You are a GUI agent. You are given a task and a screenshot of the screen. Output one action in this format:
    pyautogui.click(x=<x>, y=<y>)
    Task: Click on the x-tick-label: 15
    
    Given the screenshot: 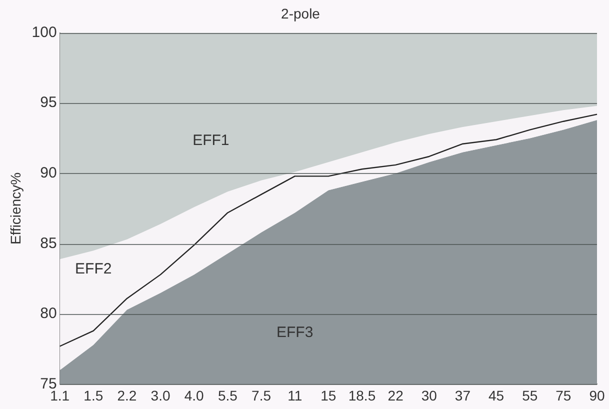 What is the action you would take?
    pyautogui.click(x=328, y=395)
    